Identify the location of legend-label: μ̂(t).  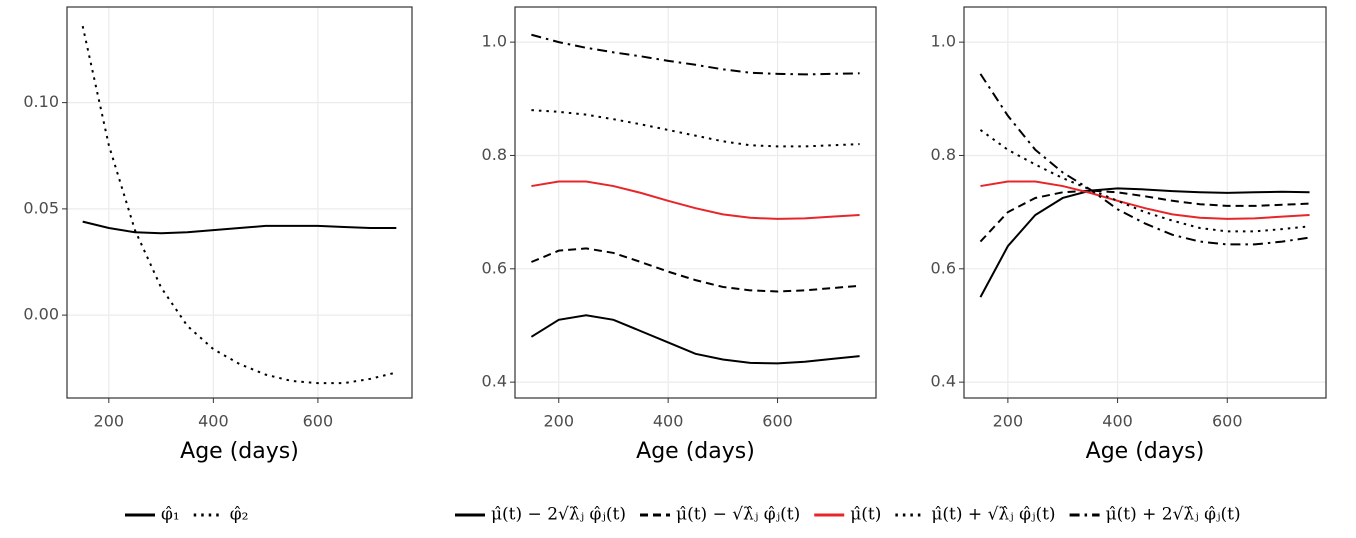
(865, 515).